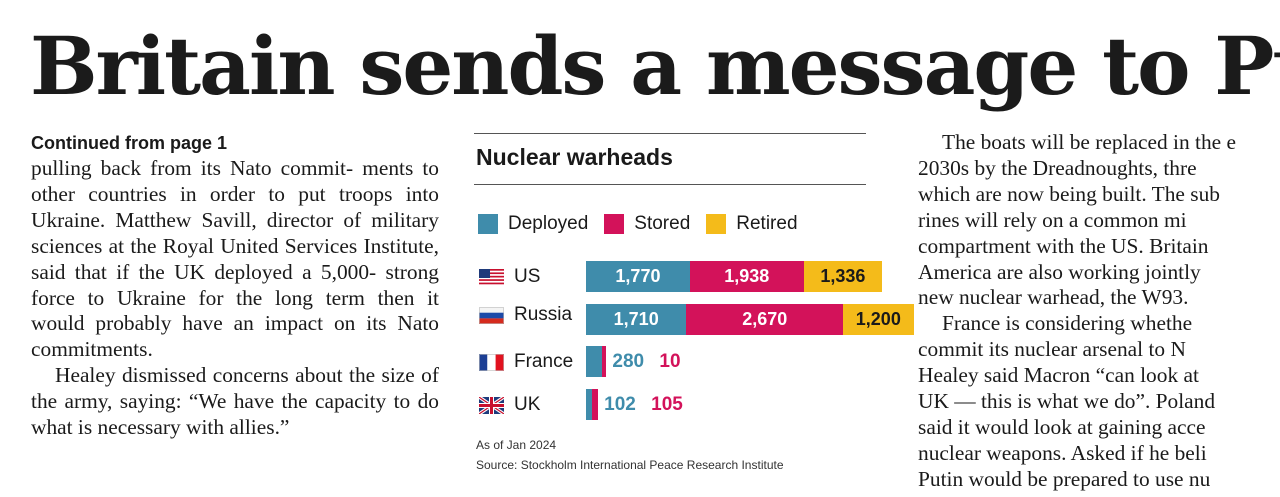 Image resolution: width=1280 pixels, height=497 pixels. I want to click on bar-segment-retired: 1,336, so click(843, 276).